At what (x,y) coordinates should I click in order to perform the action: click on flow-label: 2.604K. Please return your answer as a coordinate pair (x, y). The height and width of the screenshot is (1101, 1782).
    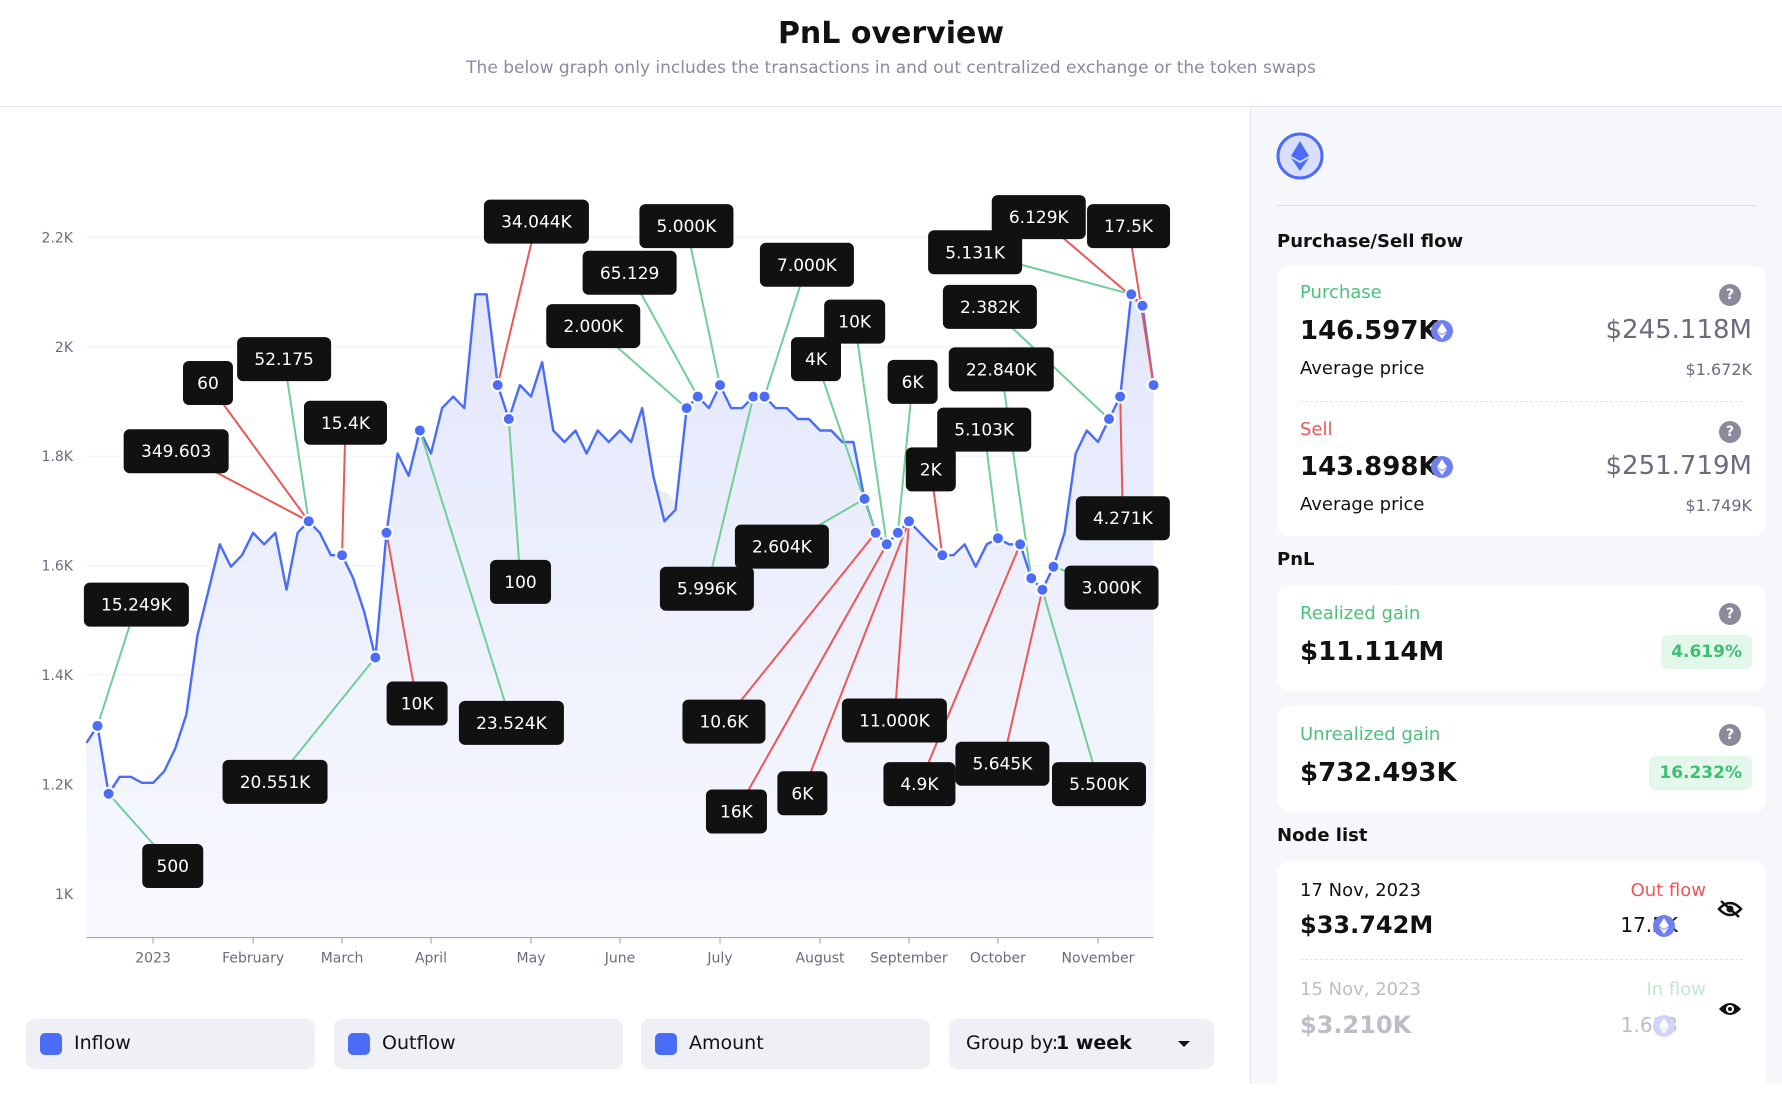
    Looking at the image, I should click on (782, 548).